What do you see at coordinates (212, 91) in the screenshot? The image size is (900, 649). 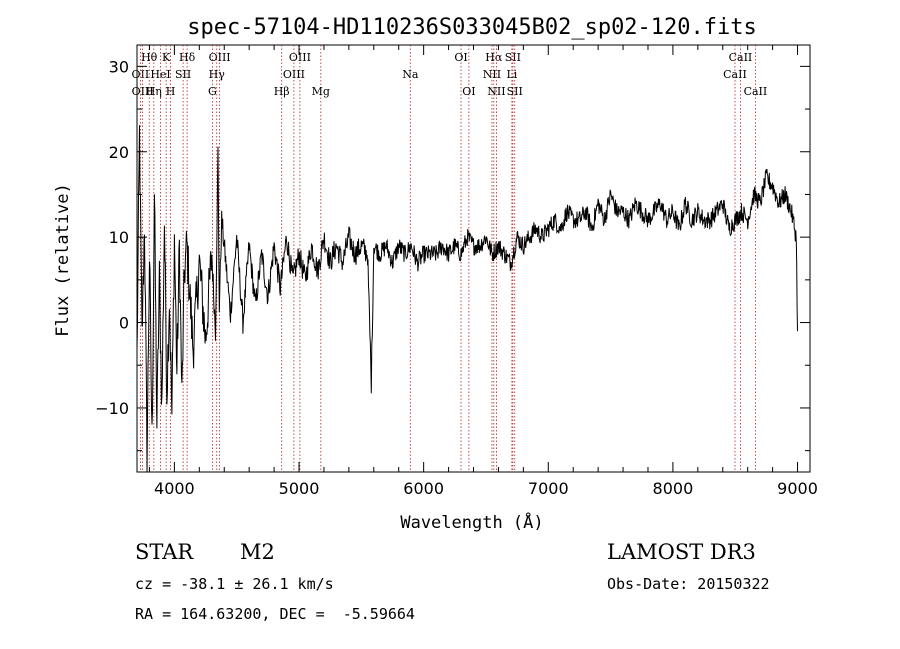 I see `marker-label-11: G` at bounding box center [212, 91].